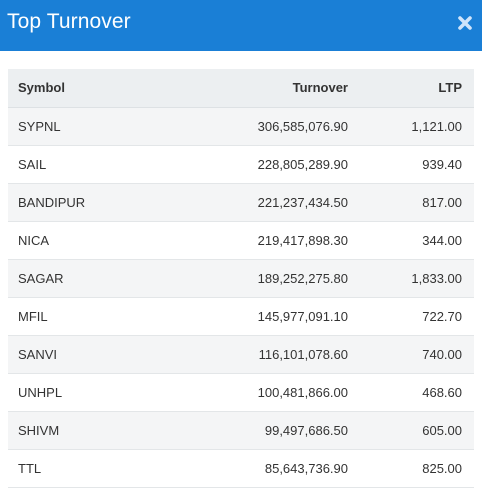  Describe the element at coordinates (412, 88) in the screenshot. I see `ltp-column-header: LTP` at that location.